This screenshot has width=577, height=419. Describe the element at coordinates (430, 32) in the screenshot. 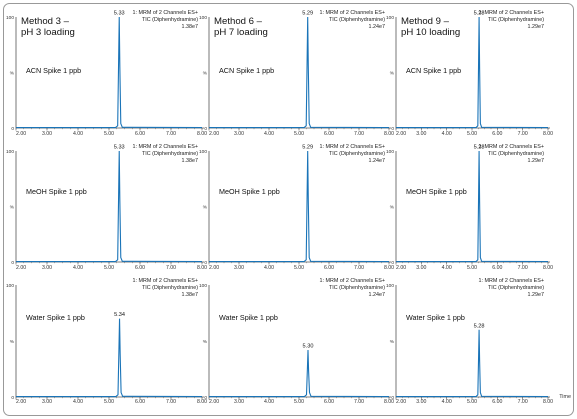

I see `method-title-line2: pH 10 loading` at that location.